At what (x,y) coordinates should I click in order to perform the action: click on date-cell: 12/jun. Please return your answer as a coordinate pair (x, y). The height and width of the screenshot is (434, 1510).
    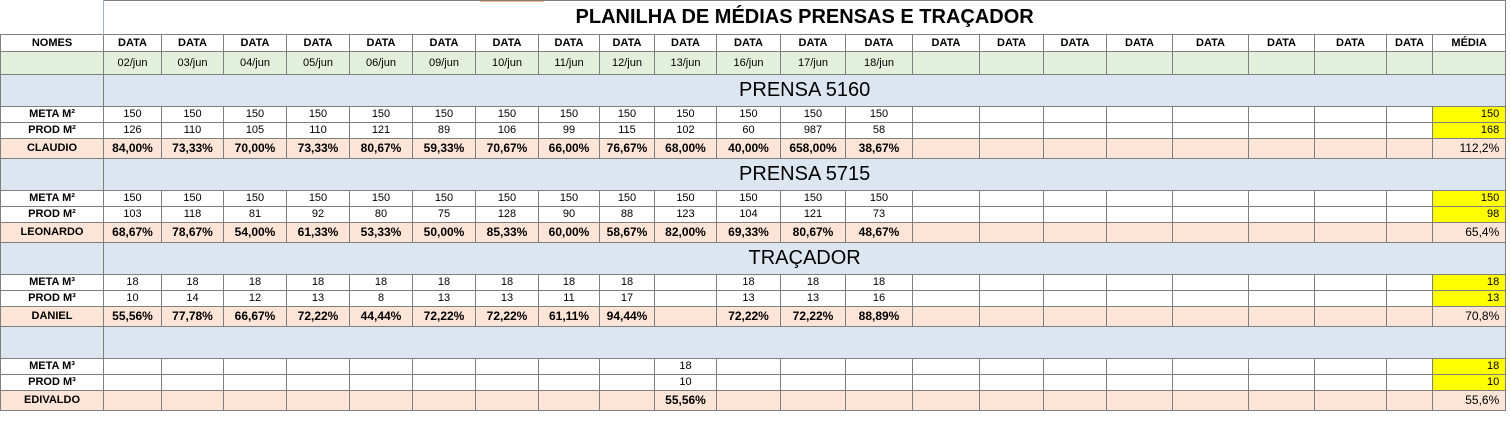
    Looking at the image, I should click on (627, 63).